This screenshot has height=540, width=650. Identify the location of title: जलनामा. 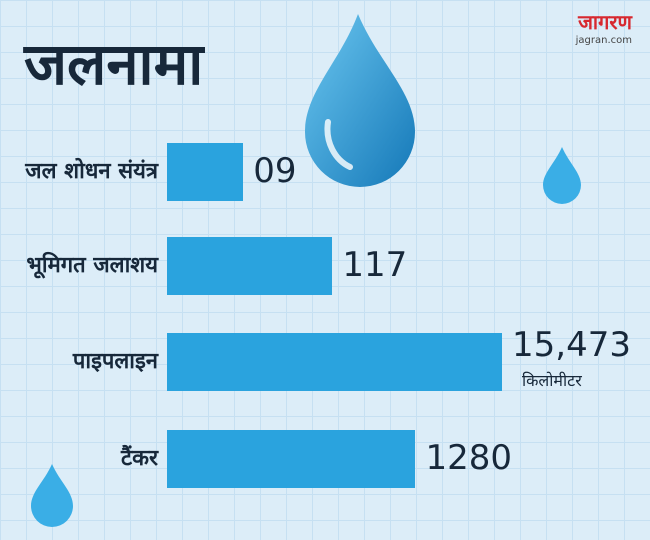
(114, 64).